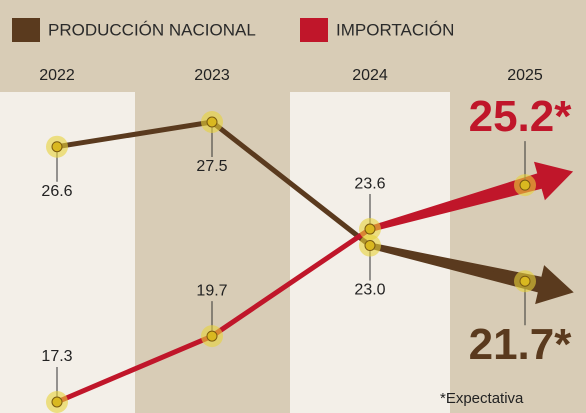 The width and height of the screenshot is (586, 413). What do you see at coordinates (370, 75) in the screenshot?
I see `x-tick-label: 2024` at bounding box center [370, 75].